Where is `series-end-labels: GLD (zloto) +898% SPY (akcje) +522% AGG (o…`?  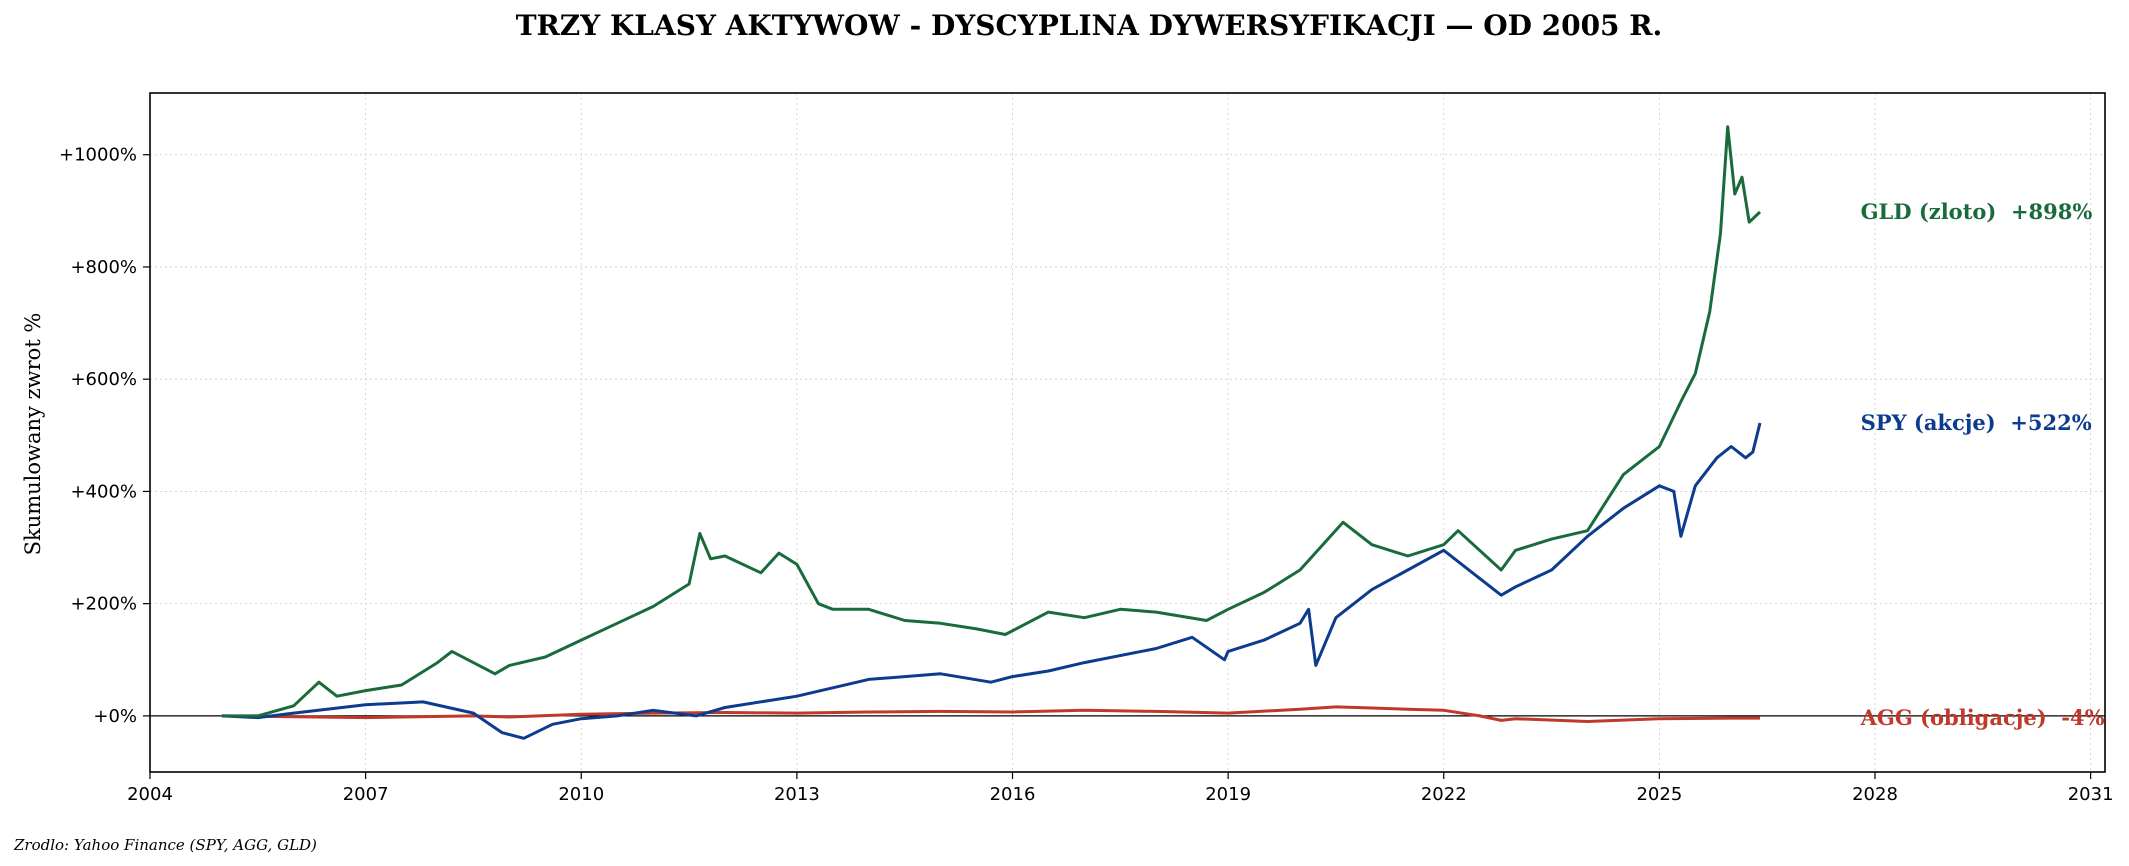 series-end-labels: GLD (zloto) +898% SPY (akcje) +522% AGG (o… is located at coordinates (1982, 464).